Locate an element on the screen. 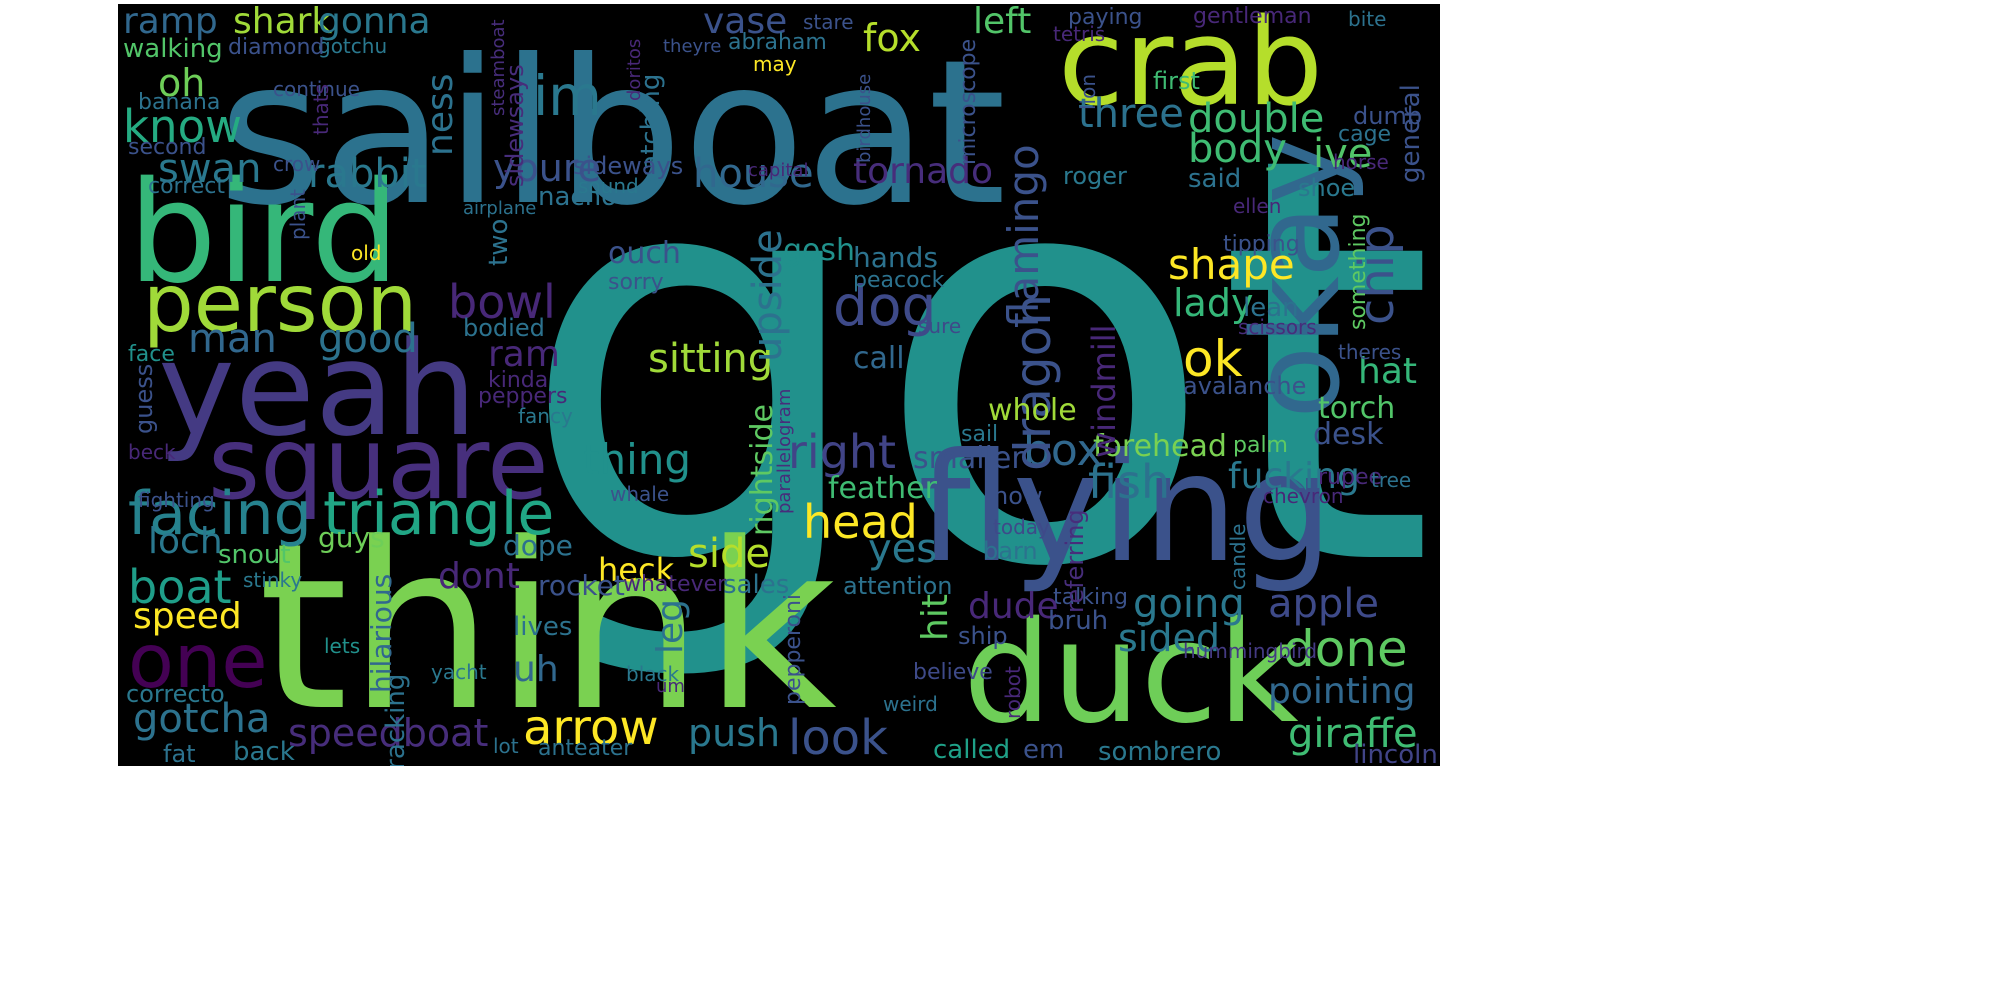 The height and width of the screenshot is (1000, 2000). cloud-word-body: body is located at coordinates (1237, 149).